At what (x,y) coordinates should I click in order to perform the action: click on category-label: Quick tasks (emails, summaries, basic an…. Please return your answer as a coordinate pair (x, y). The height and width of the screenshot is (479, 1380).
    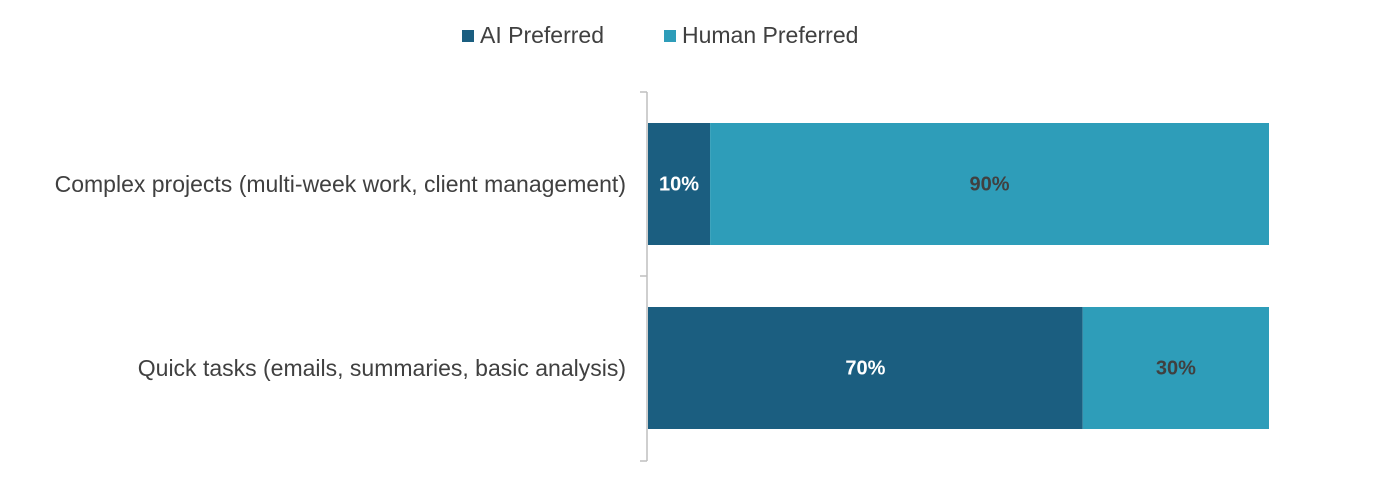
    Looking at the image, I should click on (381, 368).